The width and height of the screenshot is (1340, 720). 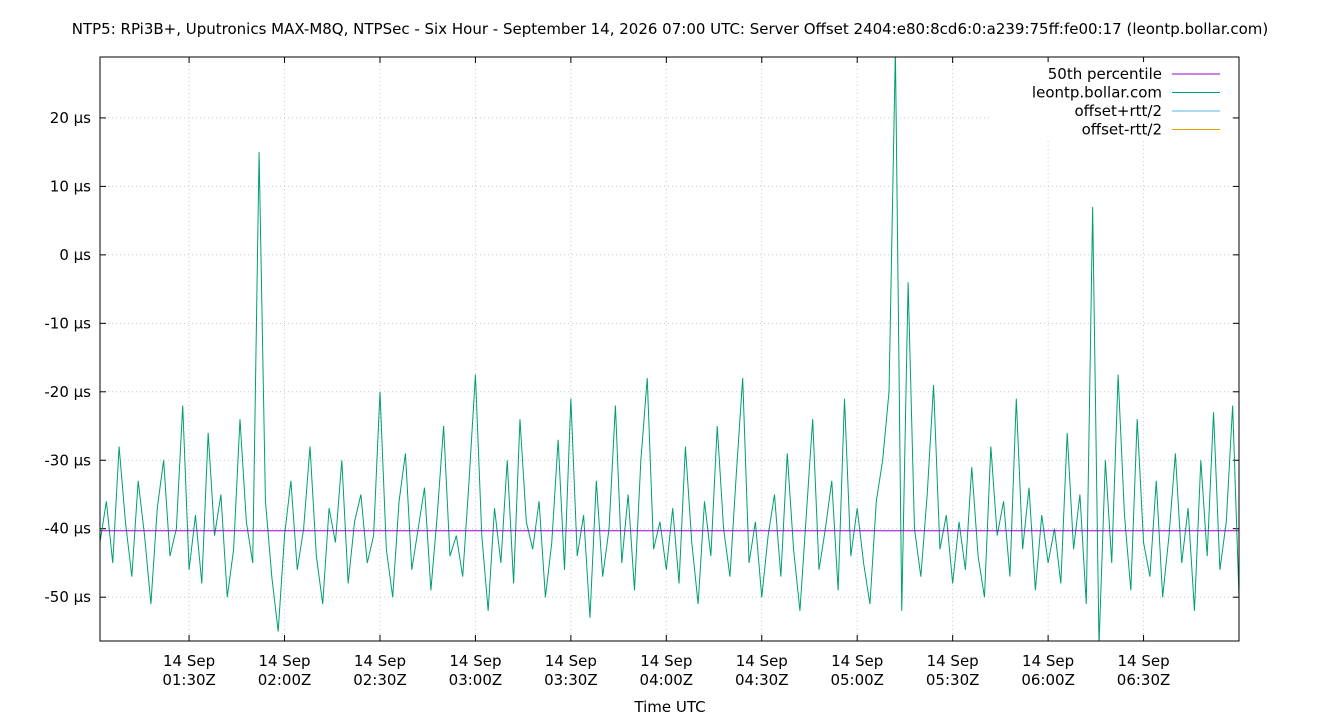 I want to click on x-tick-label: 14 Sep 06:30Z, so click(x=1144, y=670).